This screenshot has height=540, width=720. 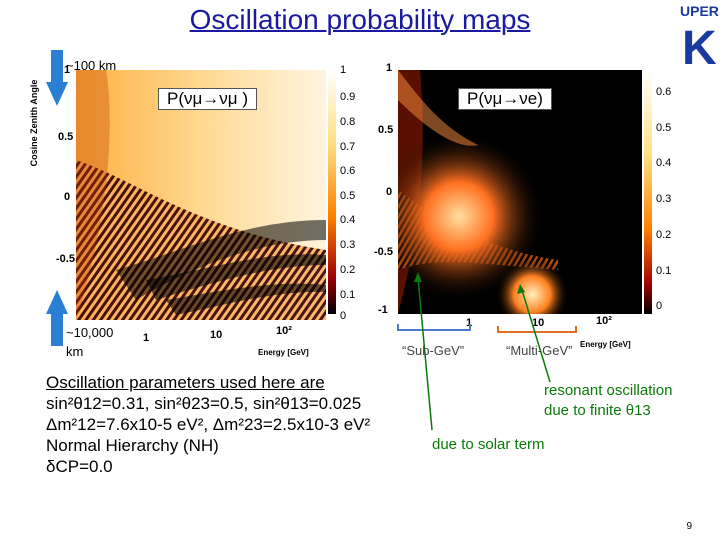 I want to click on left-y-tick: 1, so click(x=67, y=70).